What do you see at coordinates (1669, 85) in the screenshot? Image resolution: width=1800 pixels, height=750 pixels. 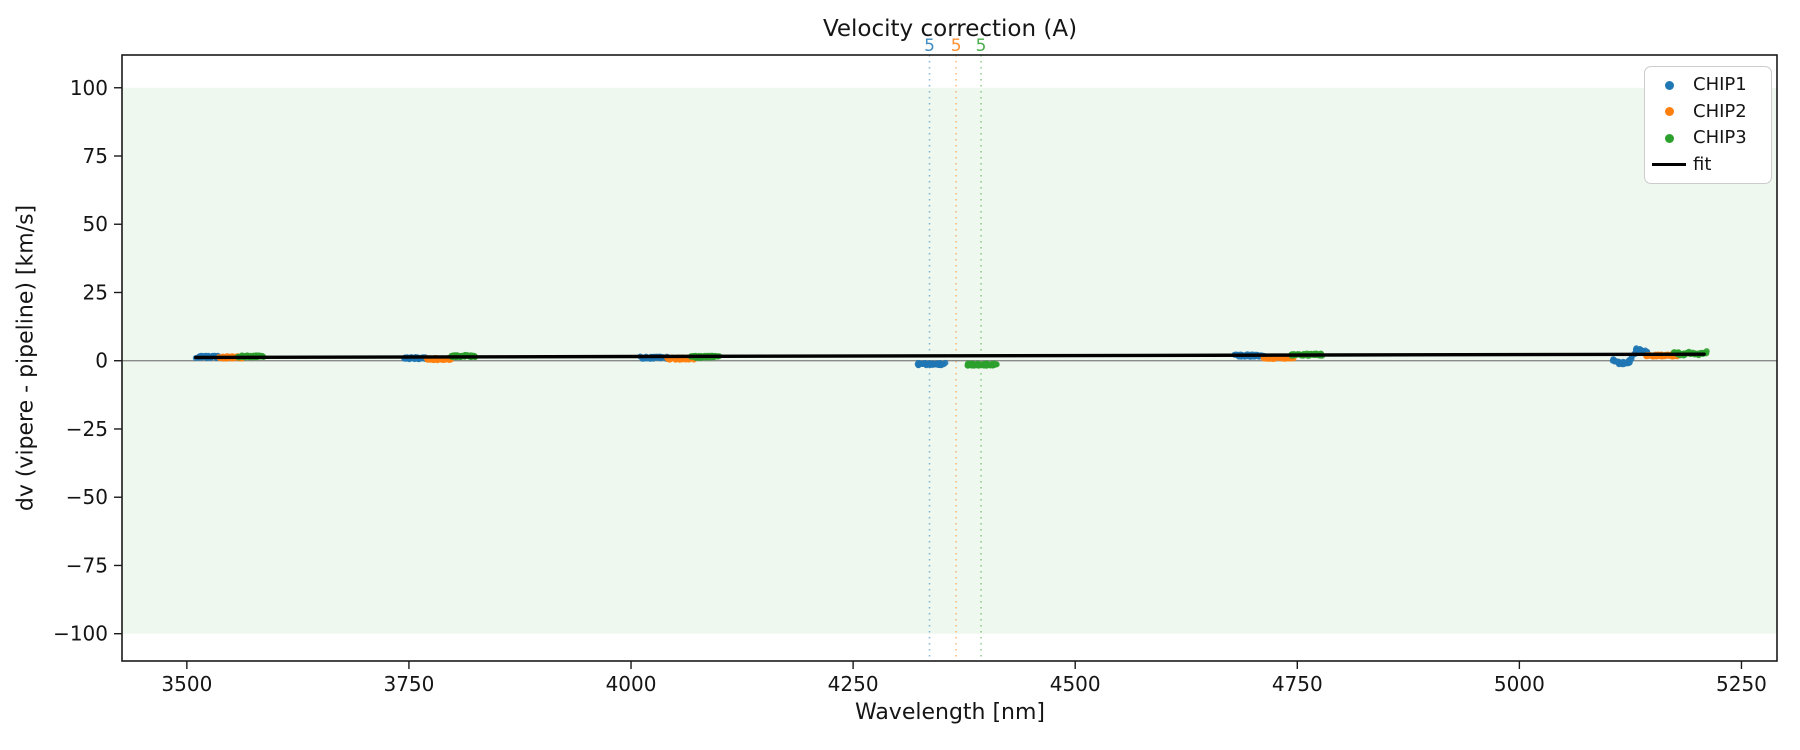 I see `chip1-marker-dot` at bounding box center [1669, 85].